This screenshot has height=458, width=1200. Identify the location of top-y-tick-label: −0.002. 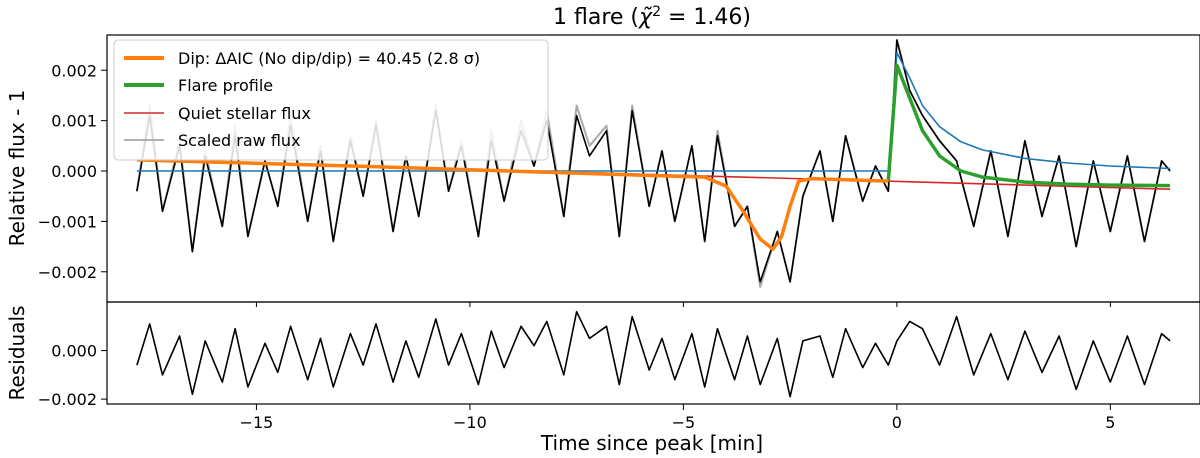
(67, 272).